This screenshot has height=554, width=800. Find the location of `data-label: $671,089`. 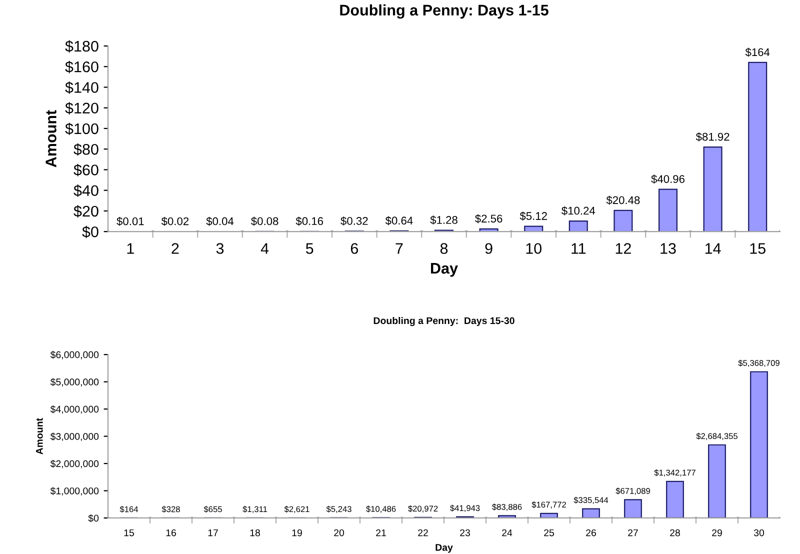

data-label: $671,089 is located at coordinates (633, 491).